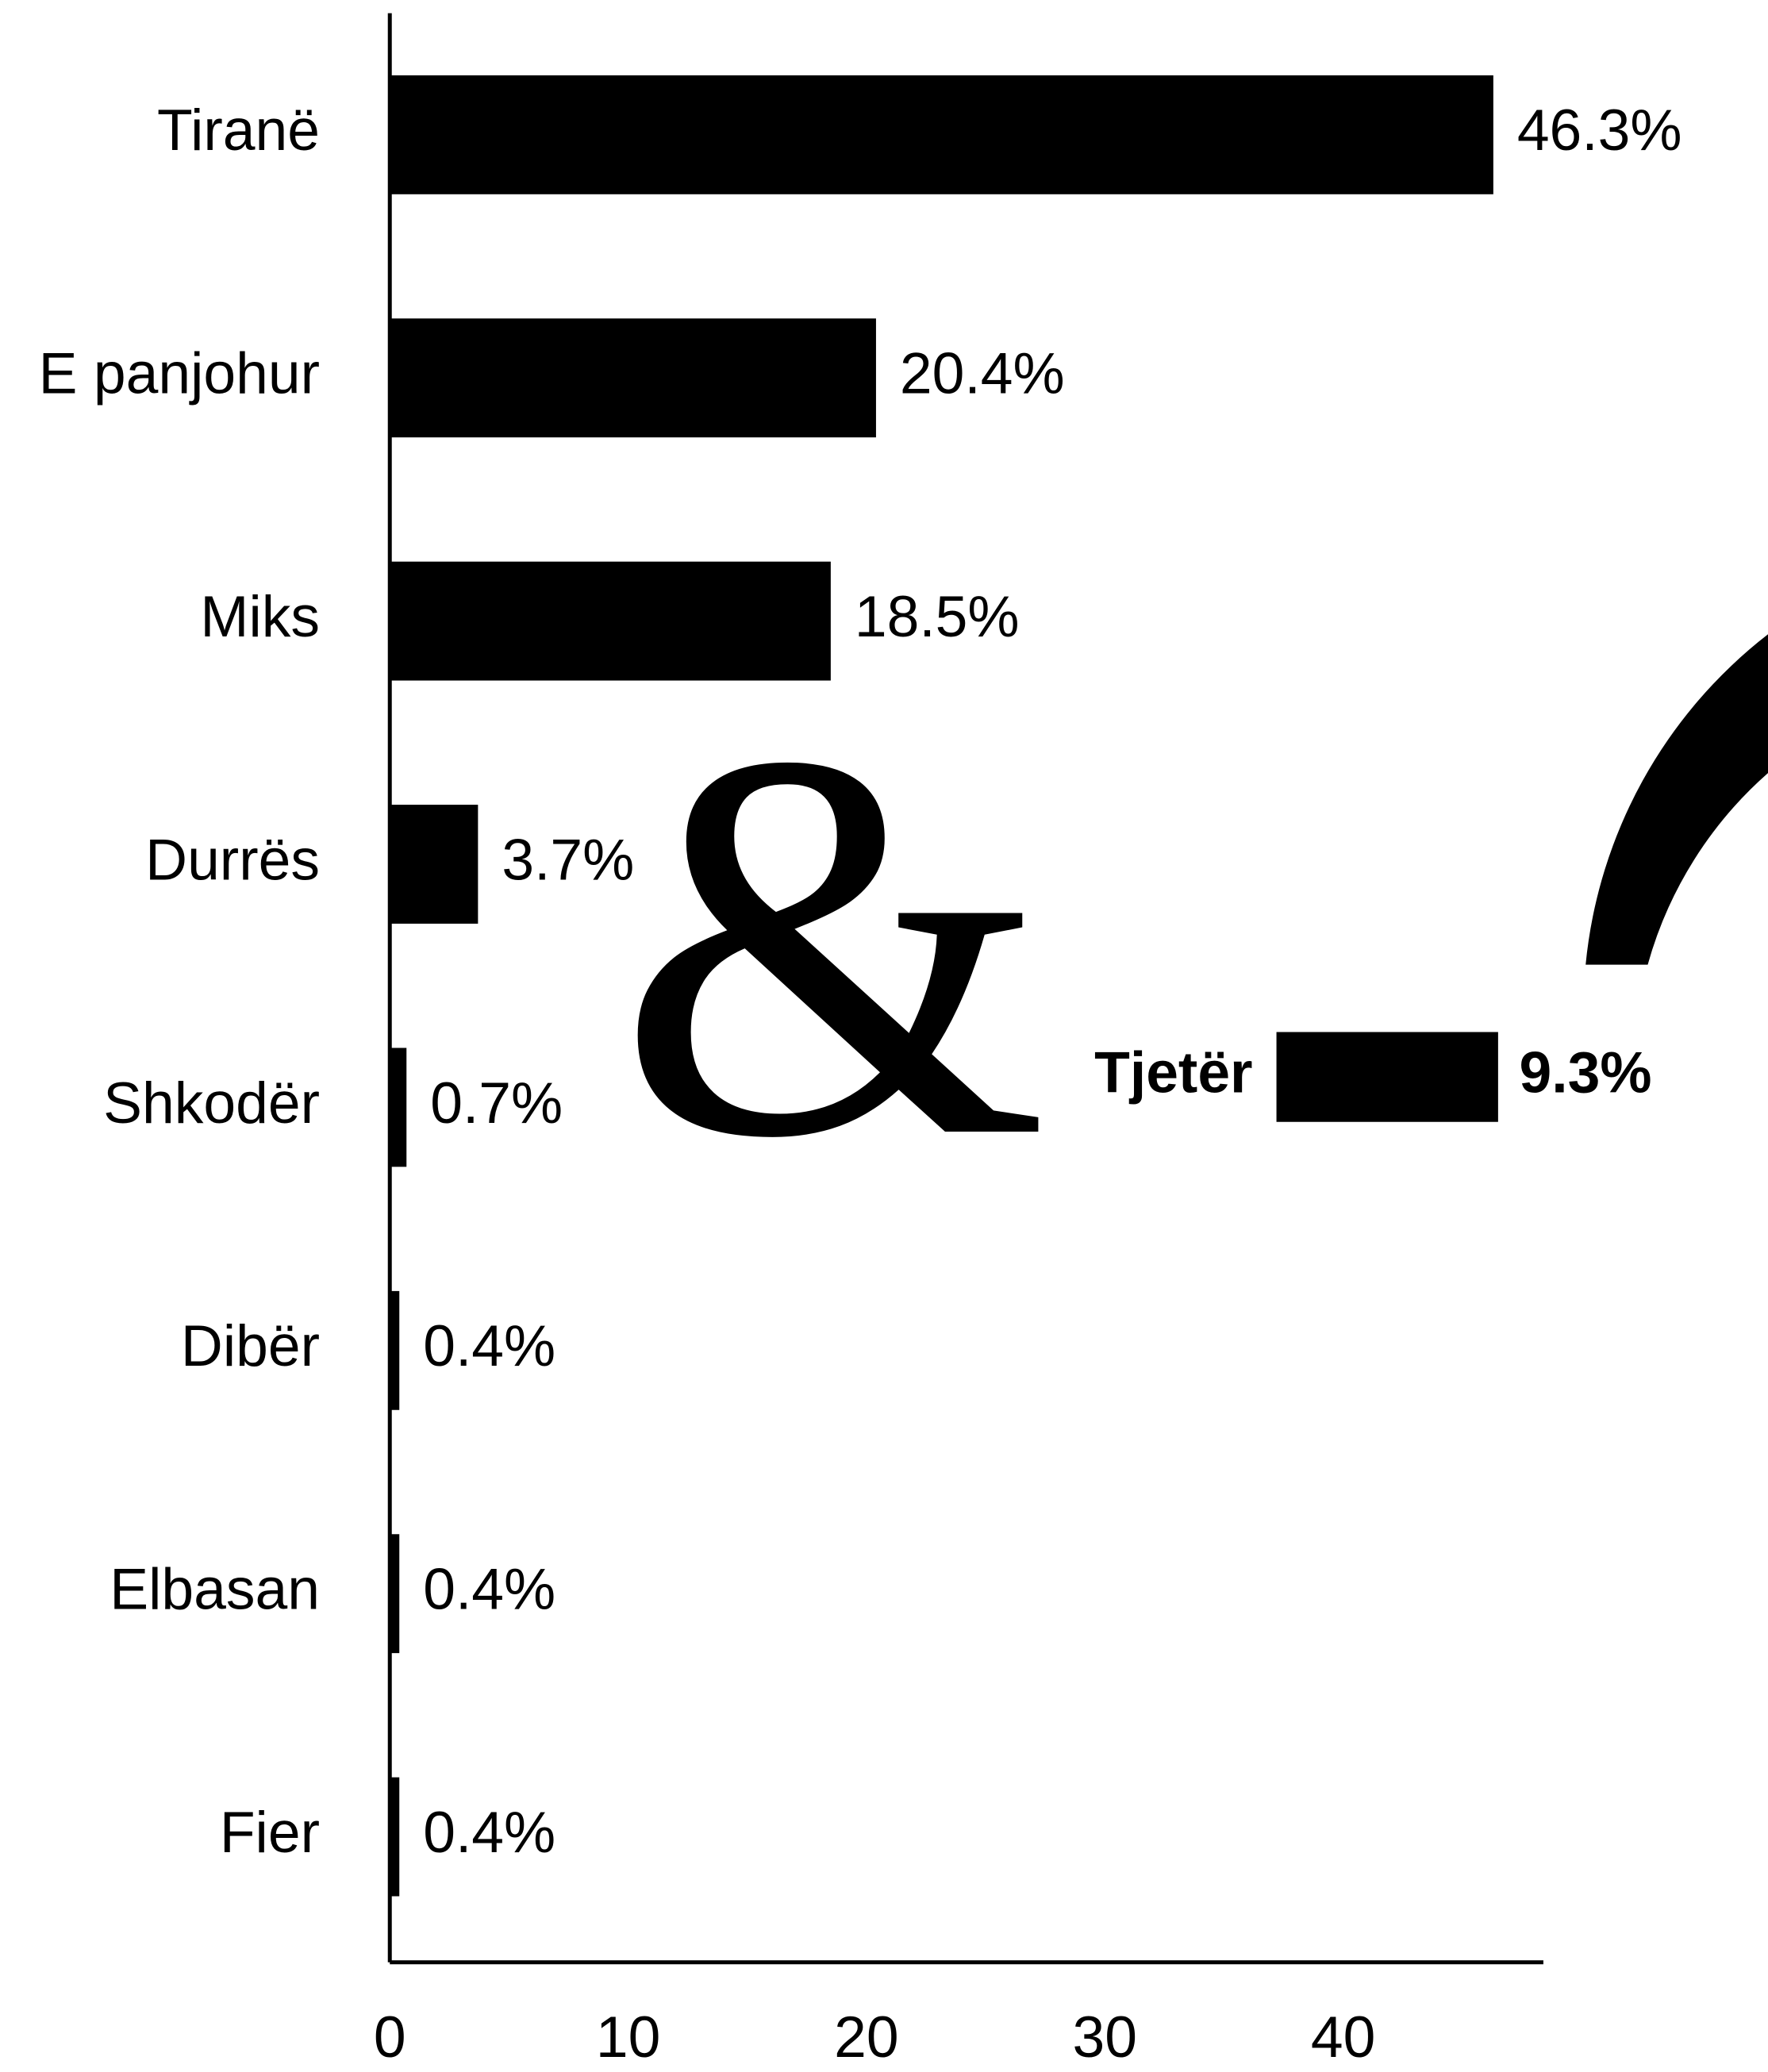 Image resolution: width=1768 pixels, height=2072 pixels. What do you see at coordinates (1105, 2037) in the screenshot?
I see `x-tick-label: 30` at bounding box center [1105, 2037].